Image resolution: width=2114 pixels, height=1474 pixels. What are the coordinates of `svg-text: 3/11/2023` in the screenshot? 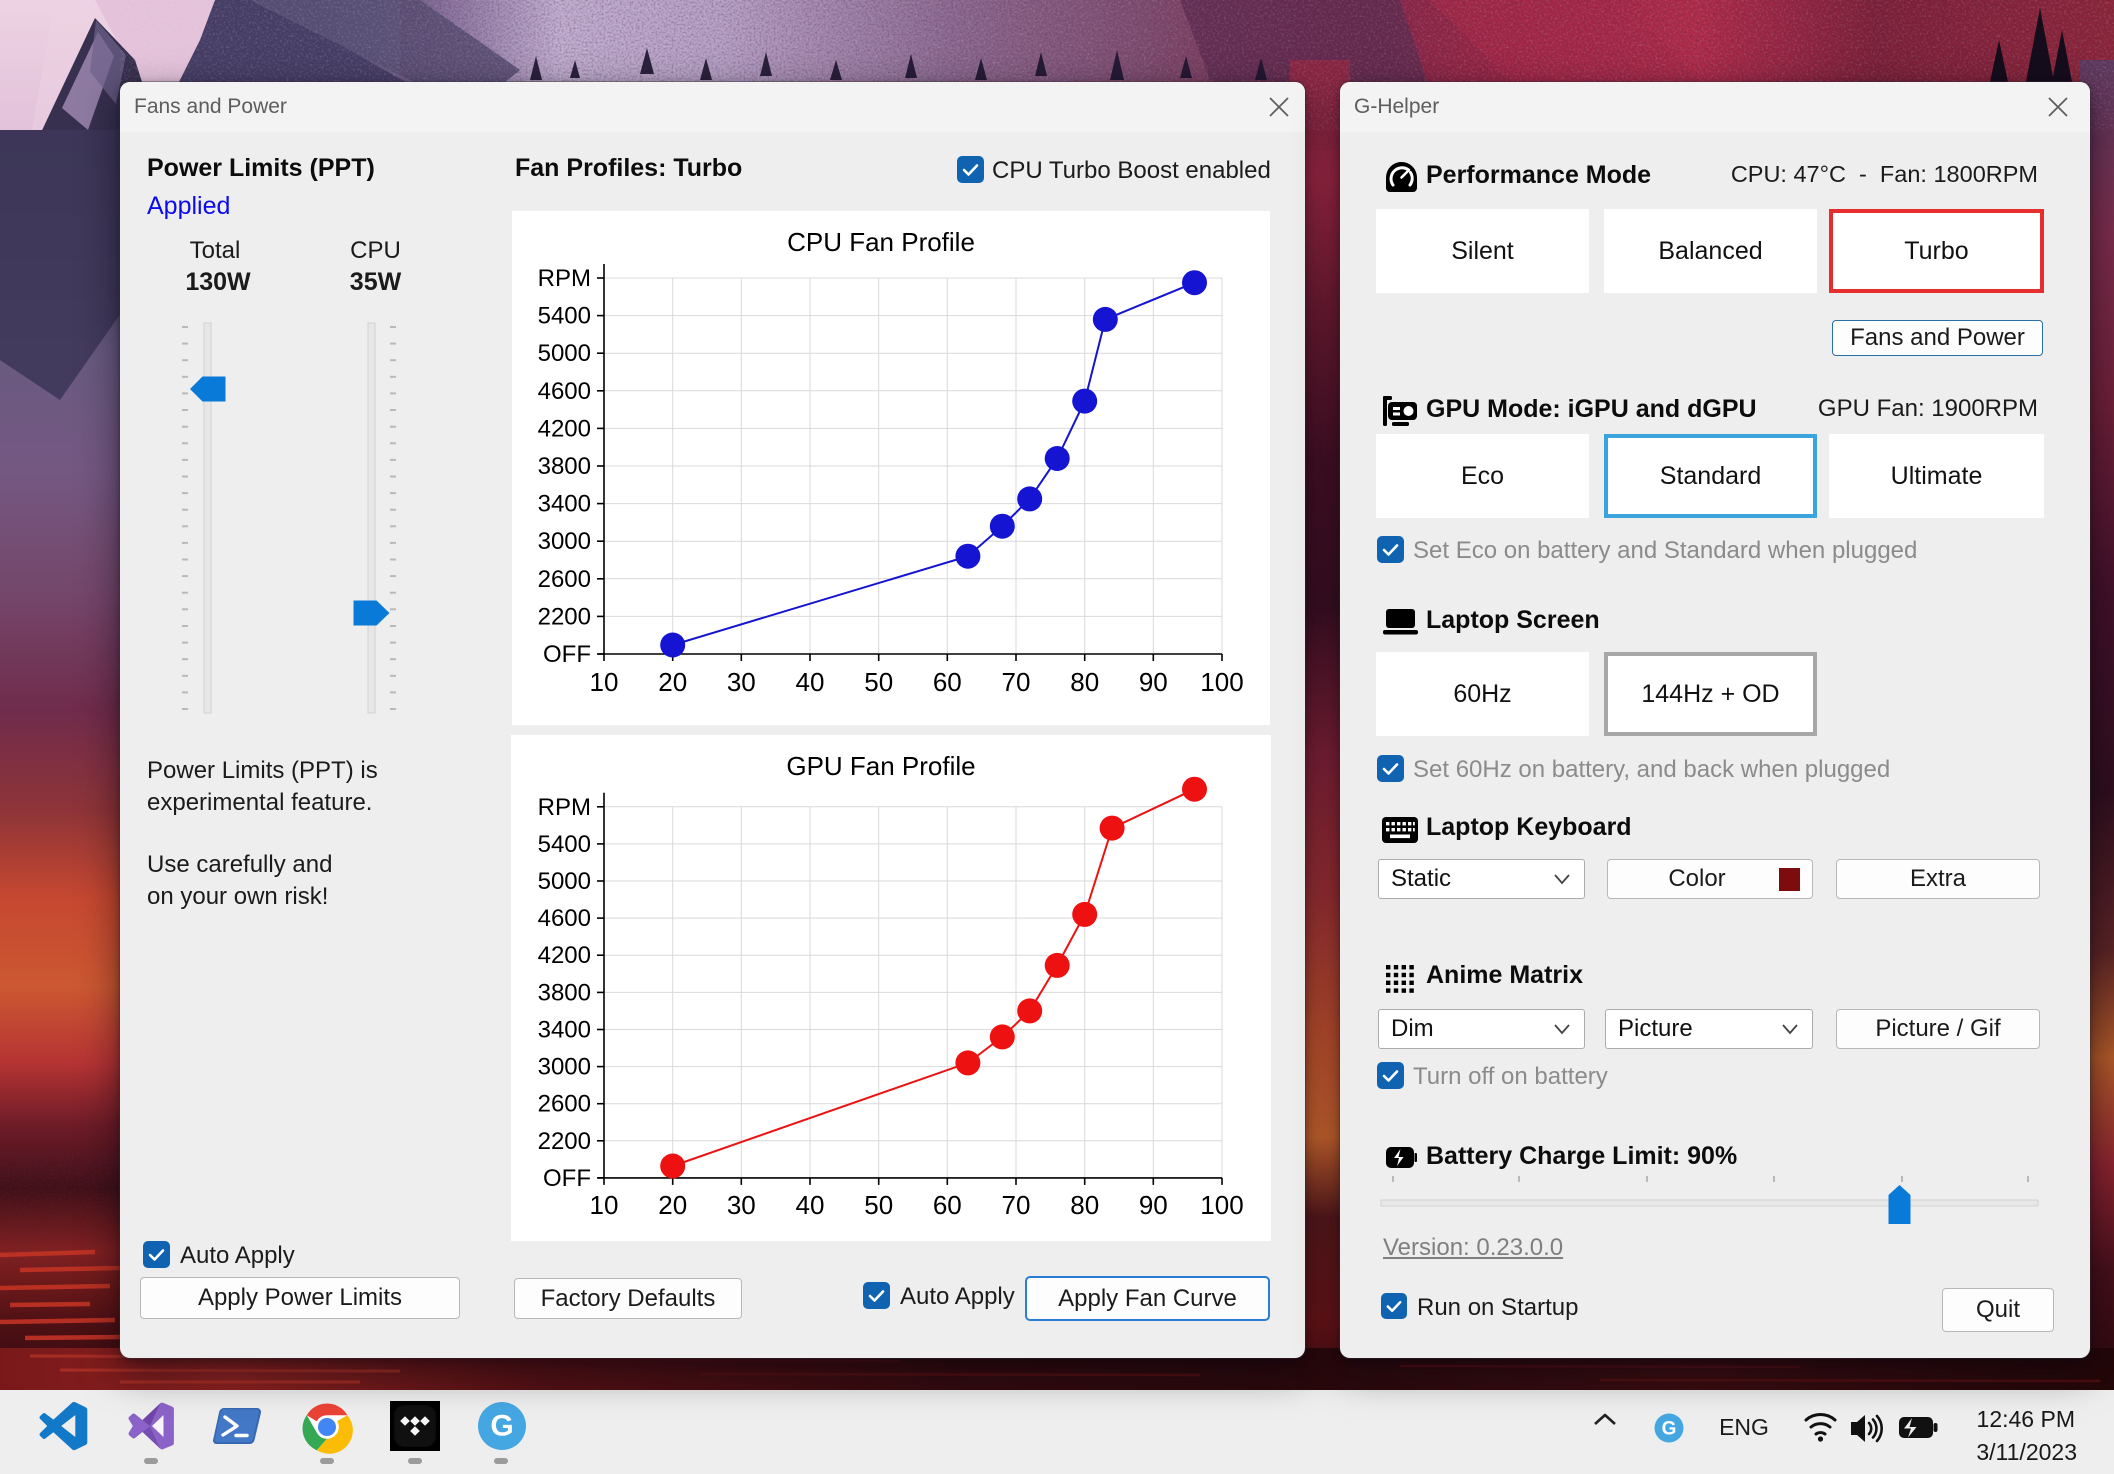 It's located at (2026, 1452).